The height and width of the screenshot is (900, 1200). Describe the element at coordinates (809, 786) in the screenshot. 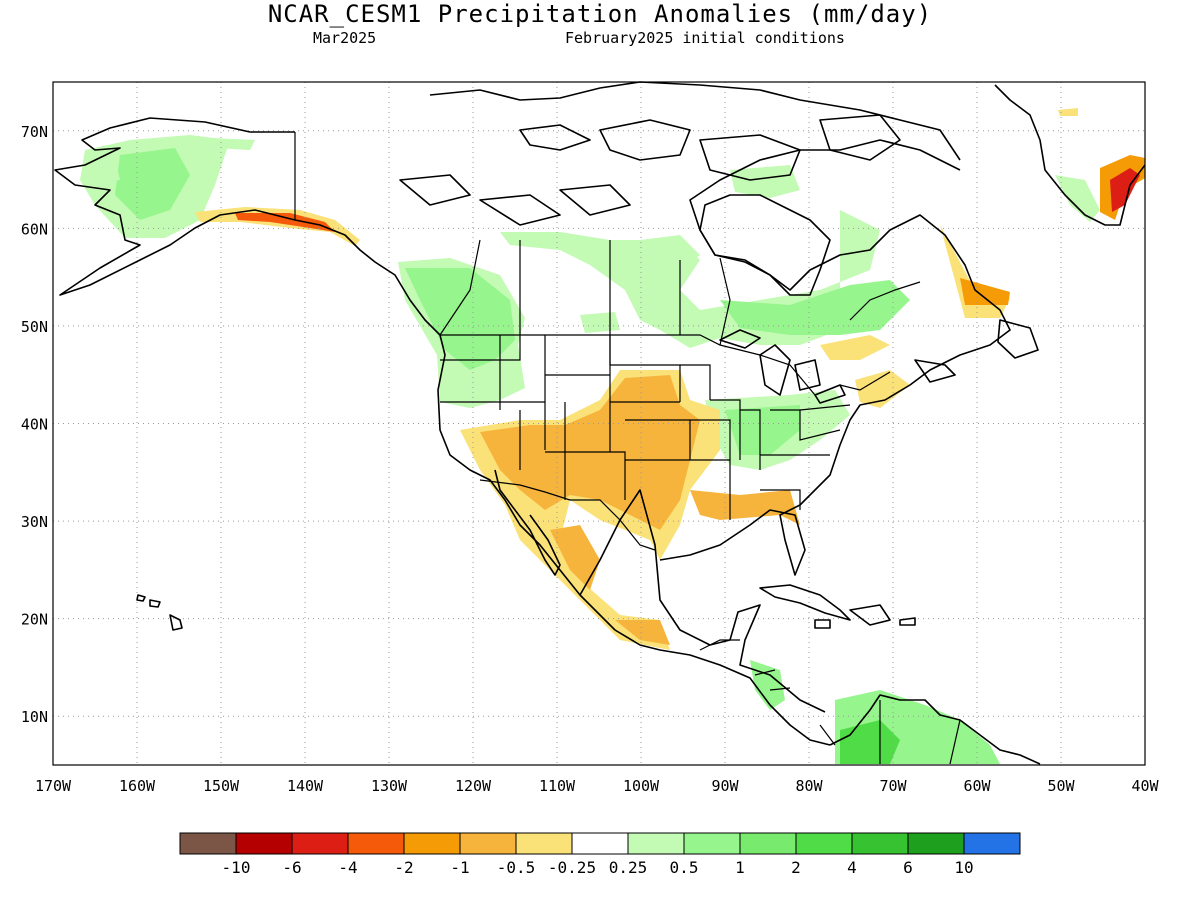

I see `lon-label: 80W` at that location.